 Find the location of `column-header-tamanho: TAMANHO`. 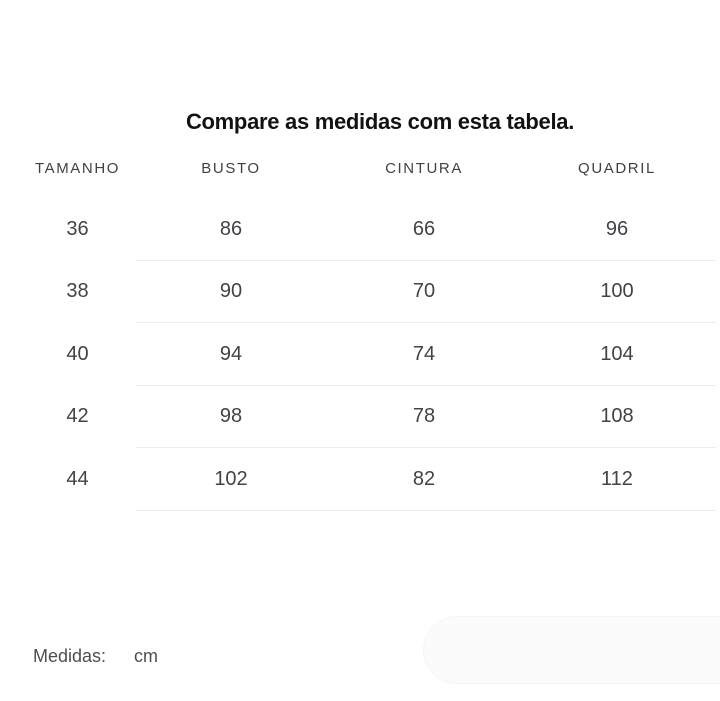

column-header-tamanho: TAMANHO is located at coordinates (77, 168).